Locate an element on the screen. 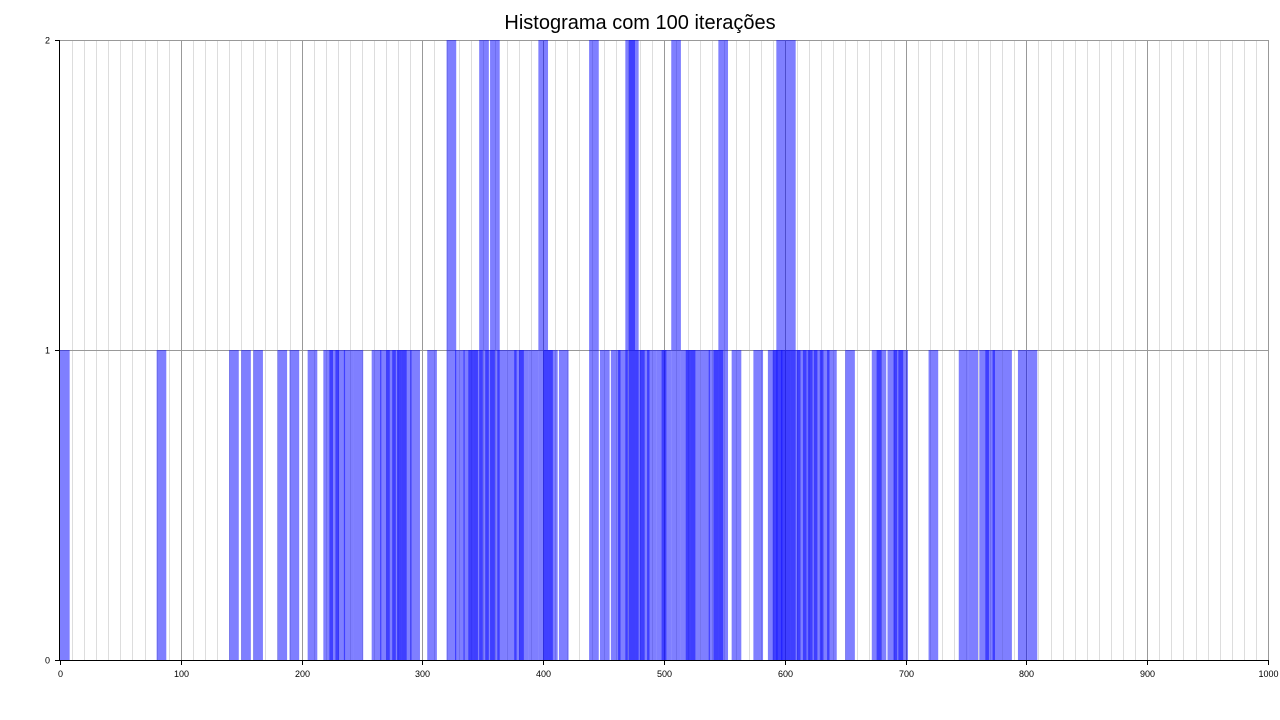 The image size is (1280, 720). y-tick-label: 1 is located at coordinates (47, 351).